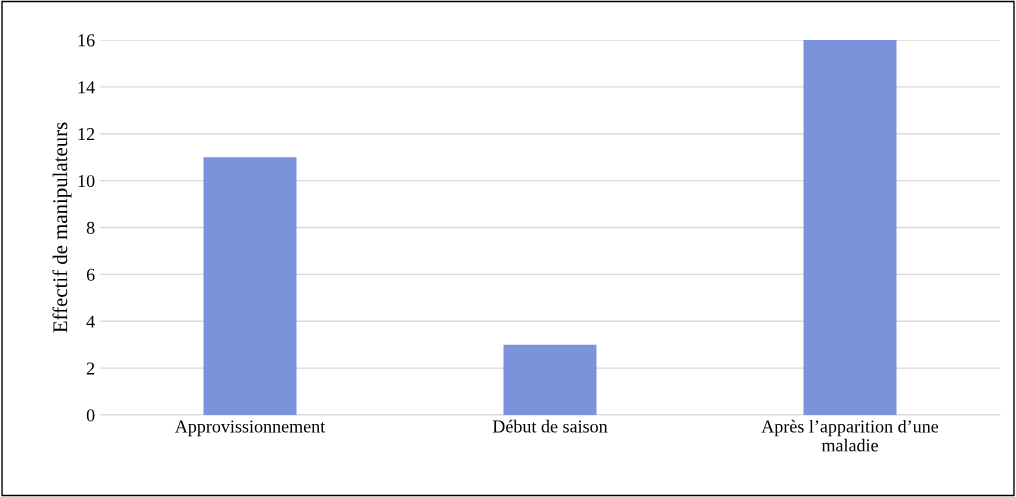 This screenshot has height=497, width=1016. Describe the element at coordinates (90, 415) in the screenshot. I see `y-tick-label: 0` at that location.